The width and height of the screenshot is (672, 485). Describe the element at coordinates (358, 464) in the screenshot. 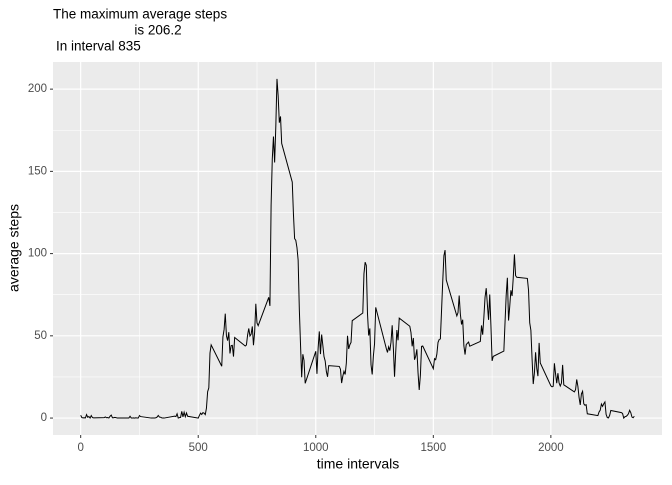

I see `x-axis-label: time intervals` at that location.